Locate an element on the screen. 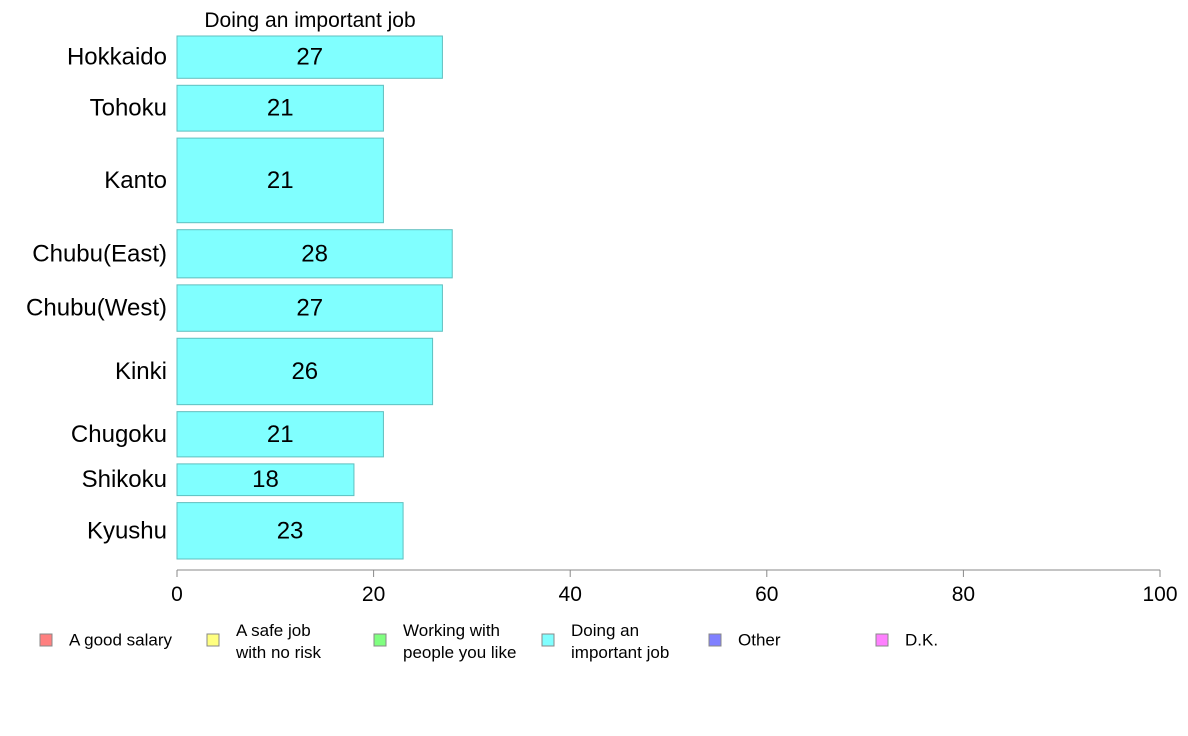 This screenshot has height=736, width=1188. bar-chugoku is located at coordinates (280, 434).